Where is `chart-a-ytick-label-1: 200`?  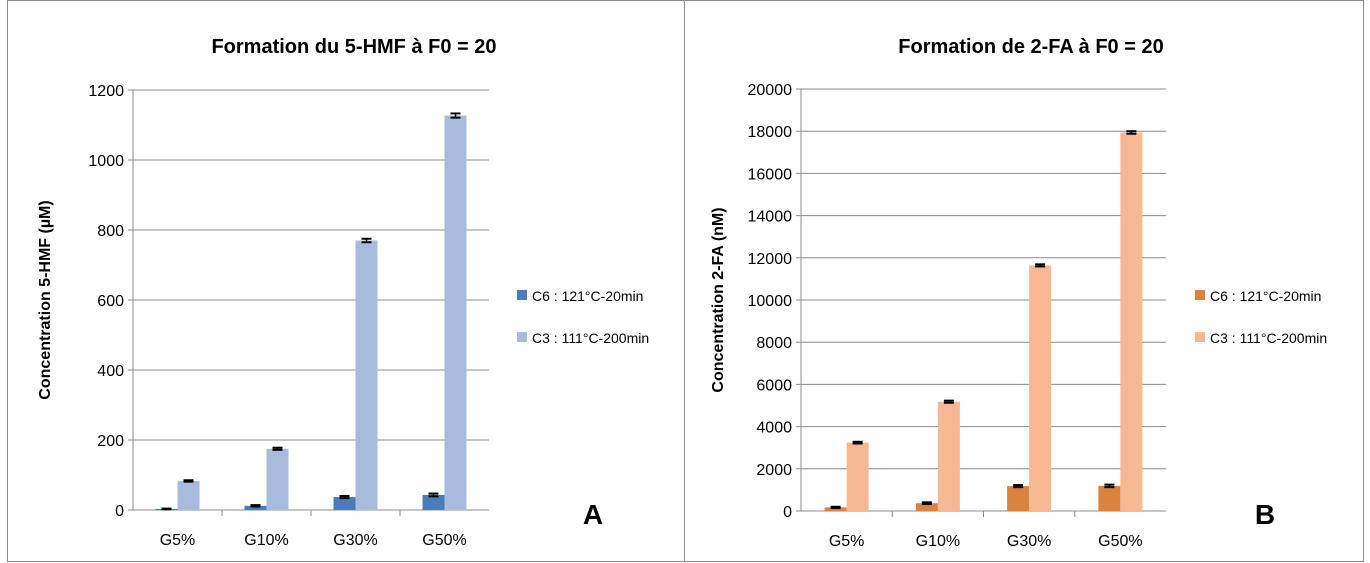 chart-a-ytick-label-1: 200 is located at coordinates (110, 441).